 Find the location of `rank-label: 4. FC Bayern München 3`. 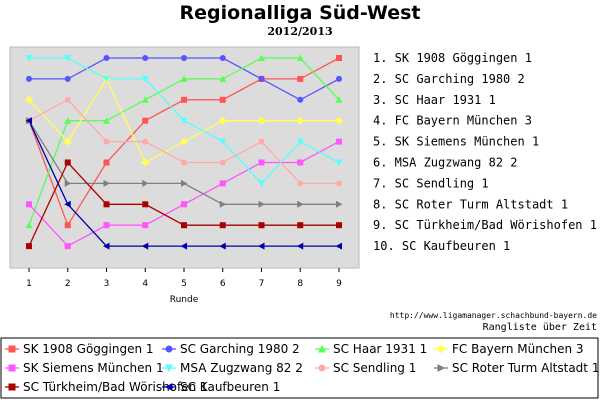

rank-label: 4. FC Bayern München 3 is located at coordinates (452, 121).